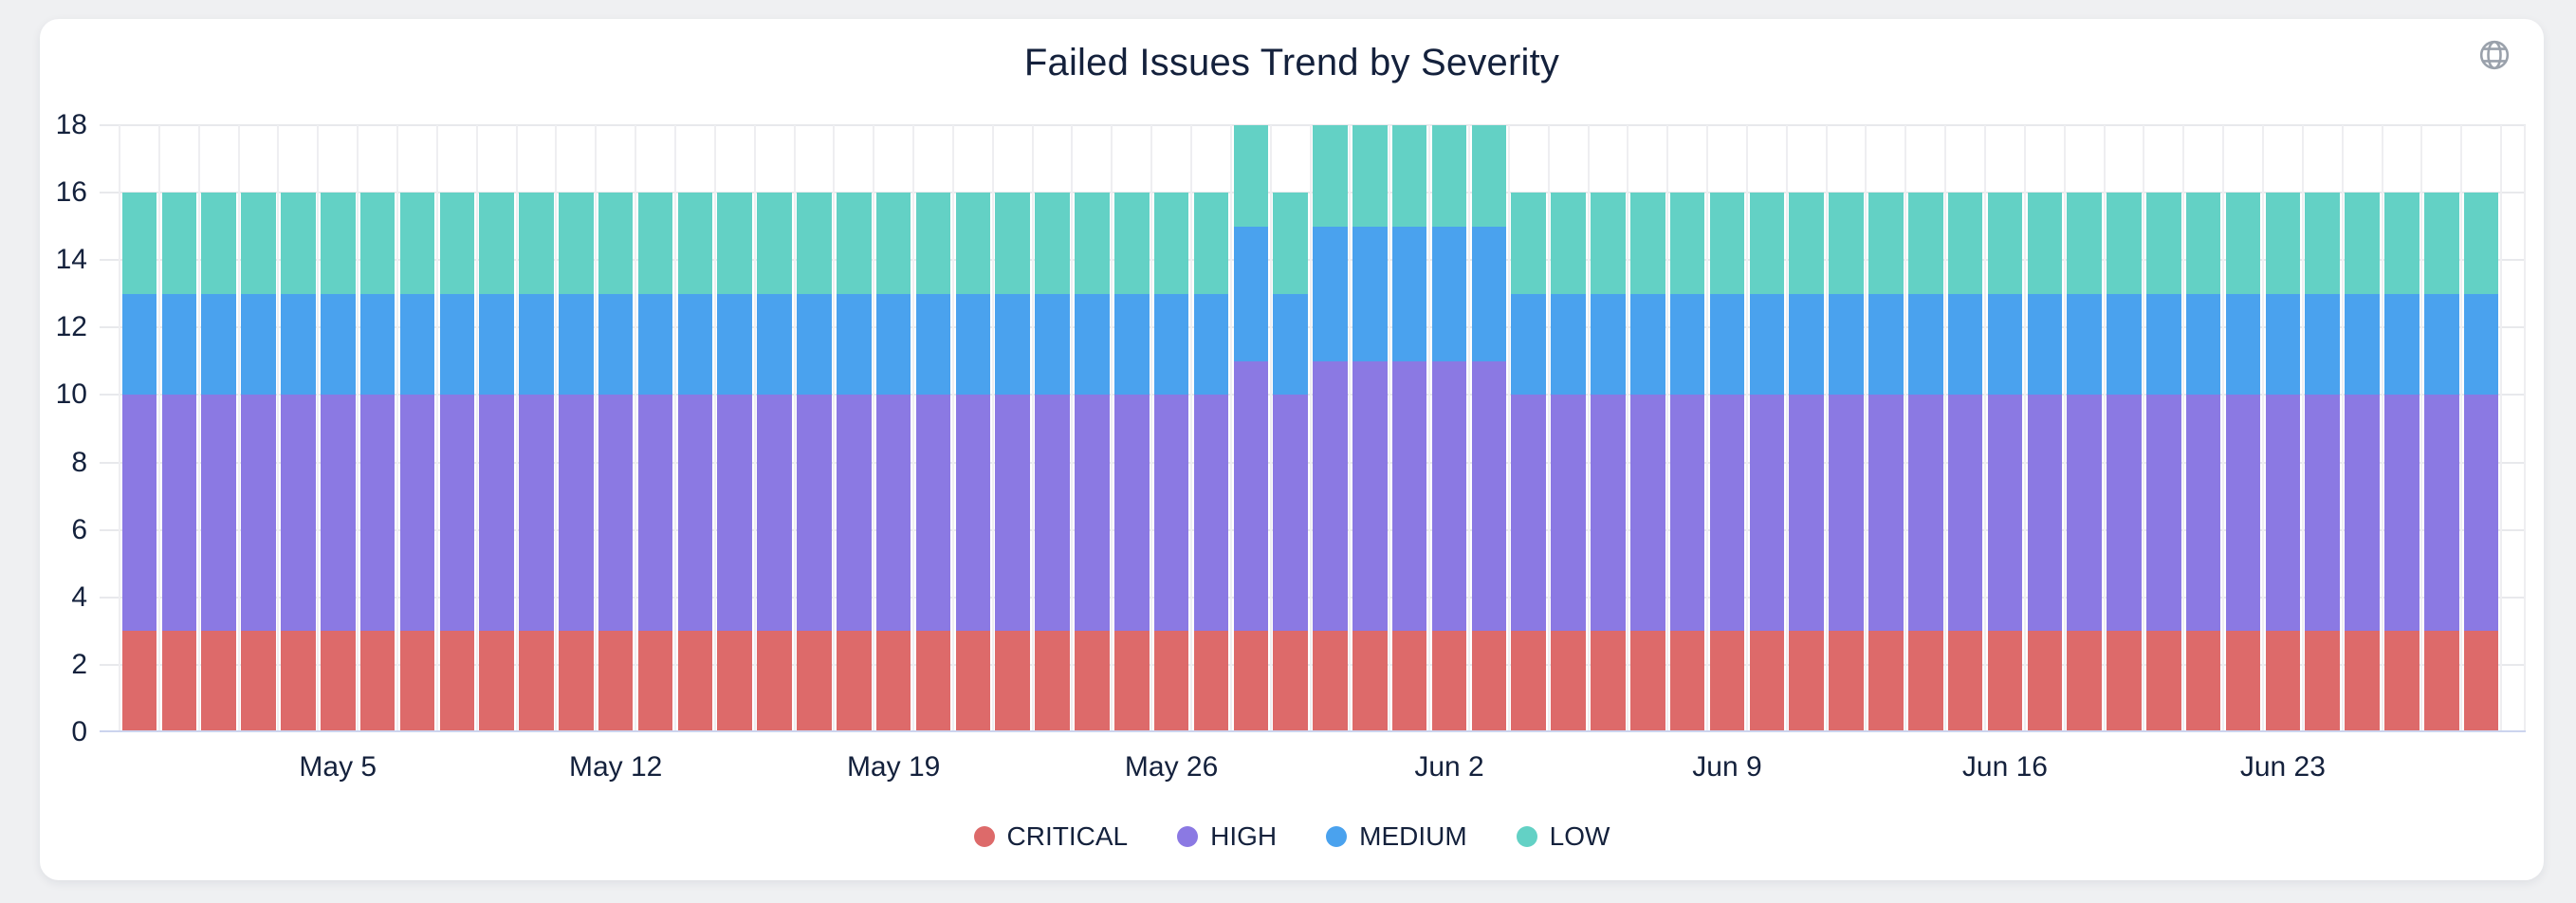  Describe the element at coordinates (1563, 836) in the screenshot. I see `legend-item-low: LOW` at that location.